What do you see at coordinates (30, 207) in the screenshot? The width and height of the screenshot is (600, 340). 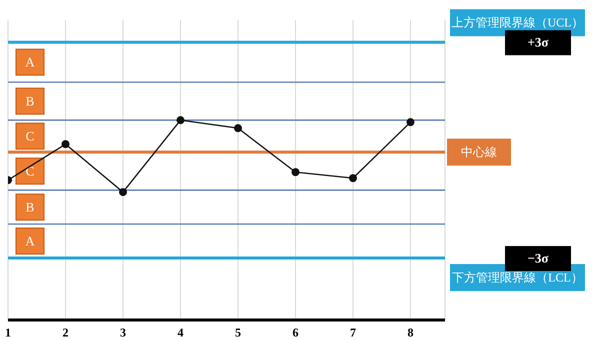 I see `annotation: B` at bounding box center [30, 207].